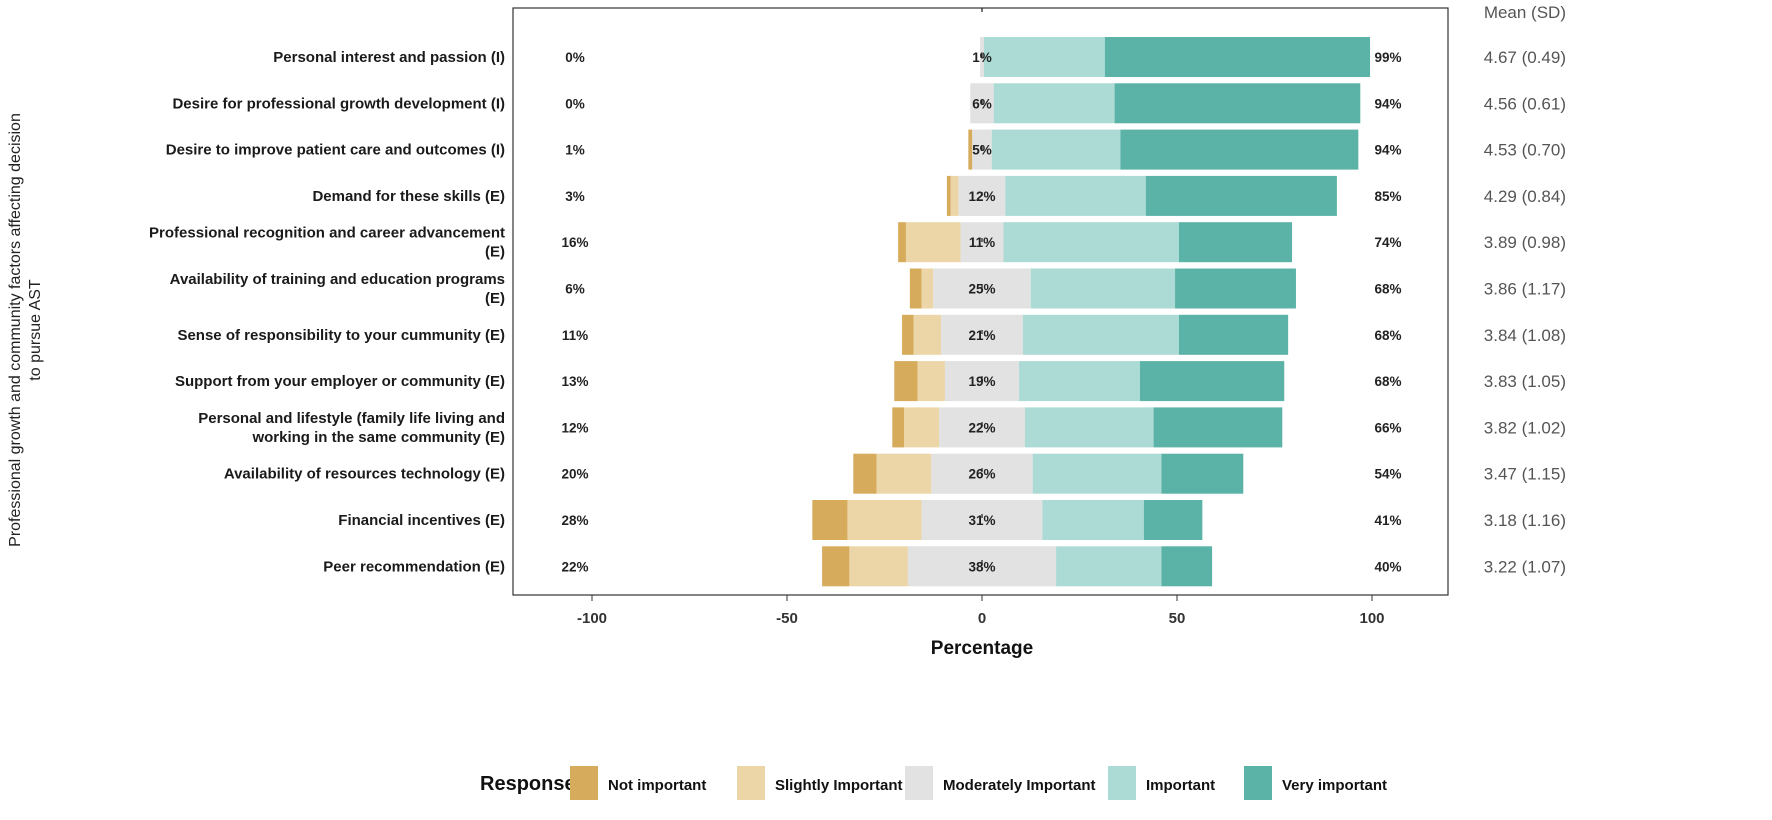  I want to click on category-label: Financial incentives (E), so click(421, 520).